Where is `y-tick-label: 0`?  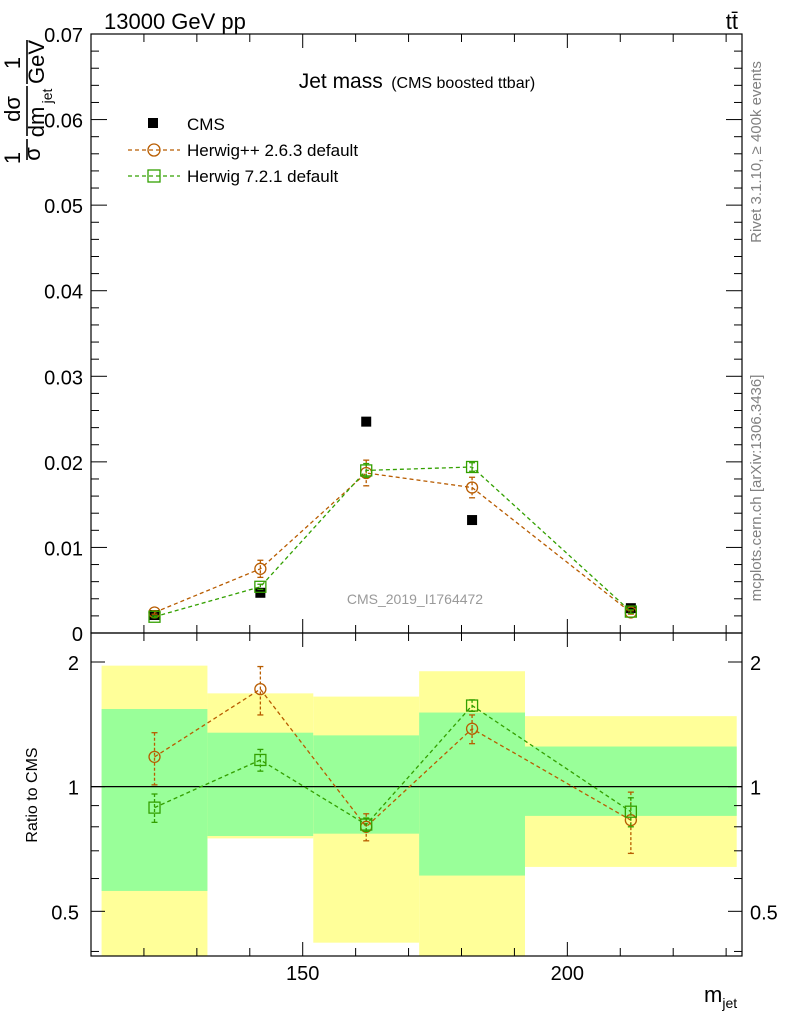 y-tick-label: 0 is located at coordinates (77, 635).